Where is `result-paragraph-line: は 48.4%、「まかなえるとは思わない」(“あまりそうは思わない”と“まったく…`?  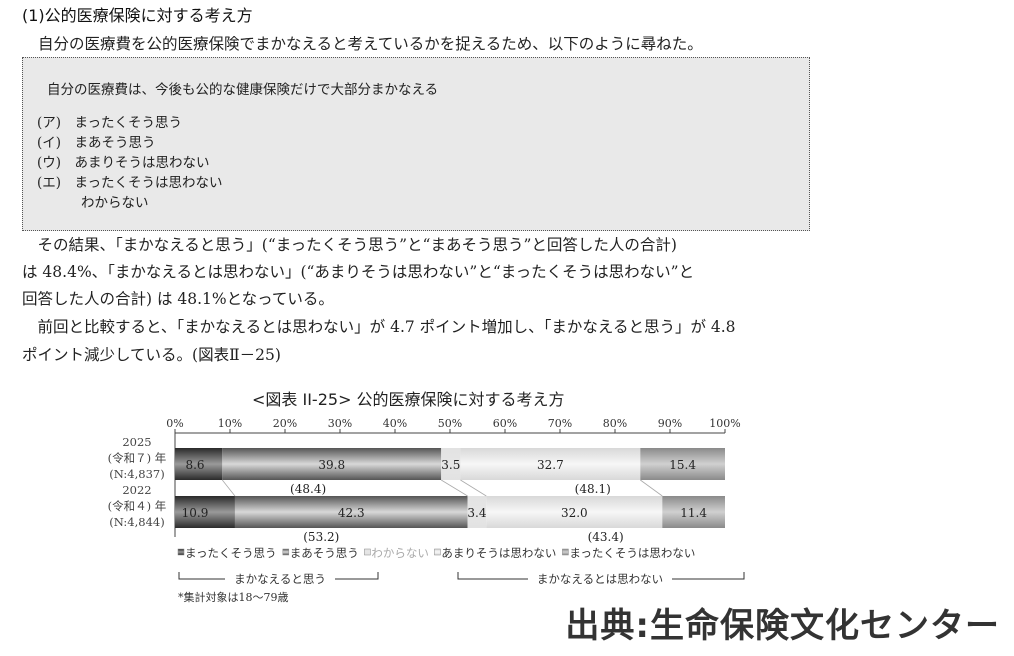
result-paragraph-line: は 48.4%、「まかなえるとは思わない」(“あまりそうは思わない”と“まったく… is located at coordinates (358, 272).